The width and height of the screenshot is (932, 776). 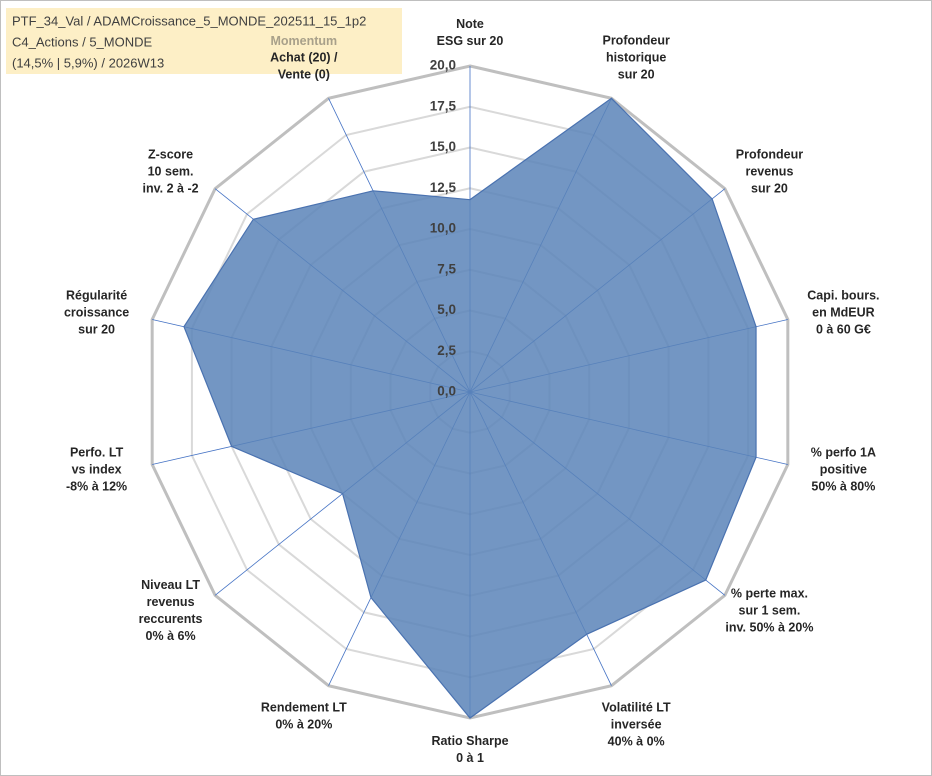 I want to click on category-label: % perte max. sur 1 sem. inv. 50% à 20%, so click(x=769, y=611).